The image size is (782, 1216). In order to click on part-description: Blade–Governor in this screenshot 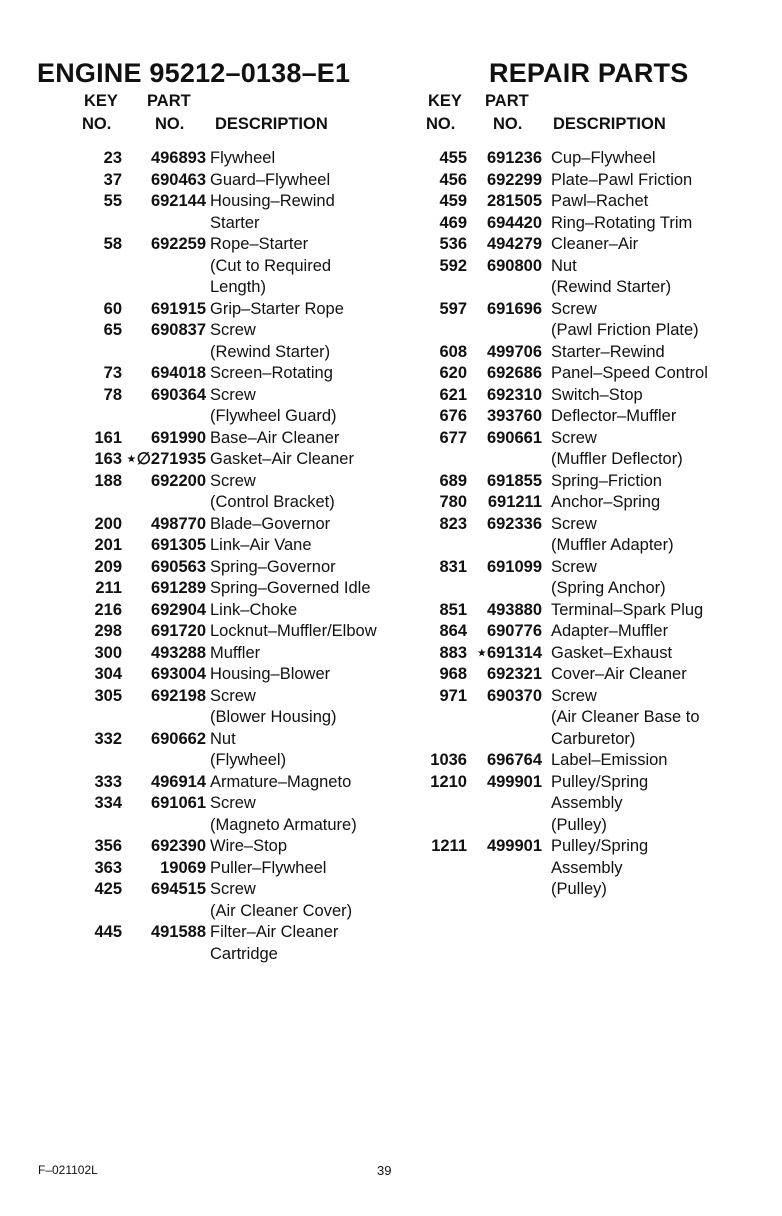, I will do `click(270, 523)`.